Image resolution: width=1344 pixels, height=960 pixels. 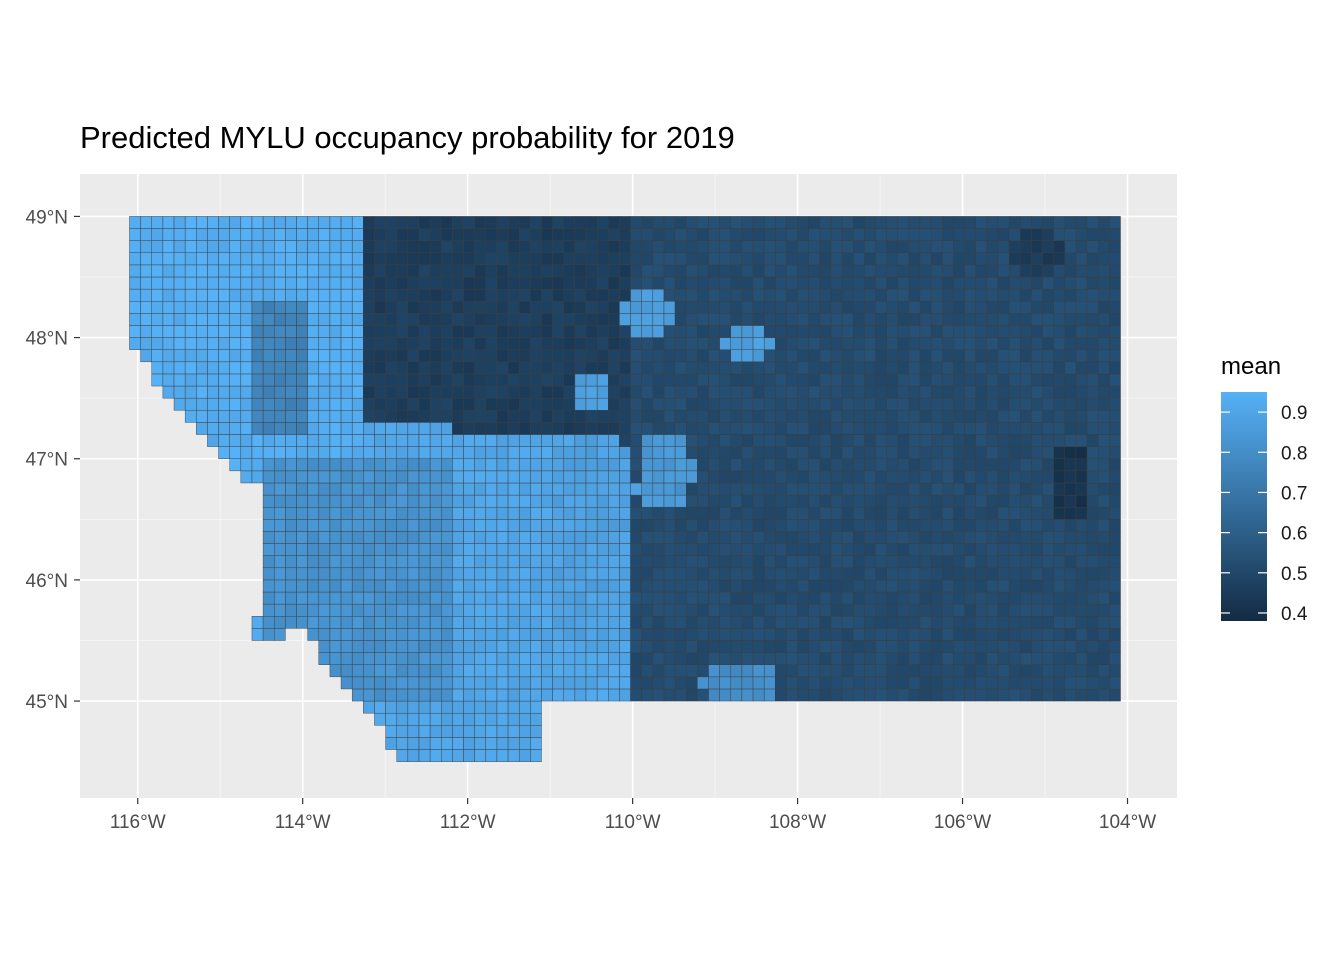 I want to click on legend-tick-label: 0.7, so click(x=1294, y=493).